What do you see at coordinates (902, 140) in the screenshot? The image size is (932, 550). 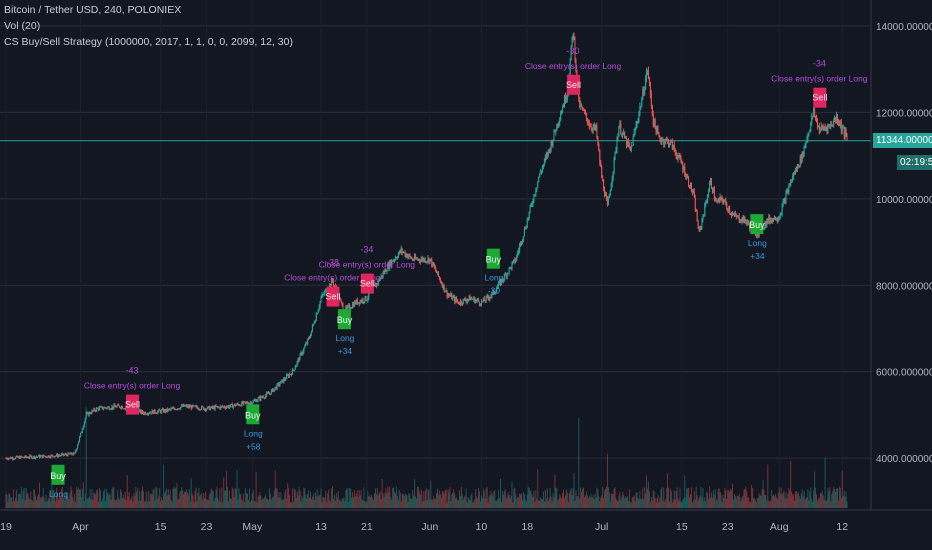 I see `last-price-label: 11344.00000000` at bounding box center [902, 140].